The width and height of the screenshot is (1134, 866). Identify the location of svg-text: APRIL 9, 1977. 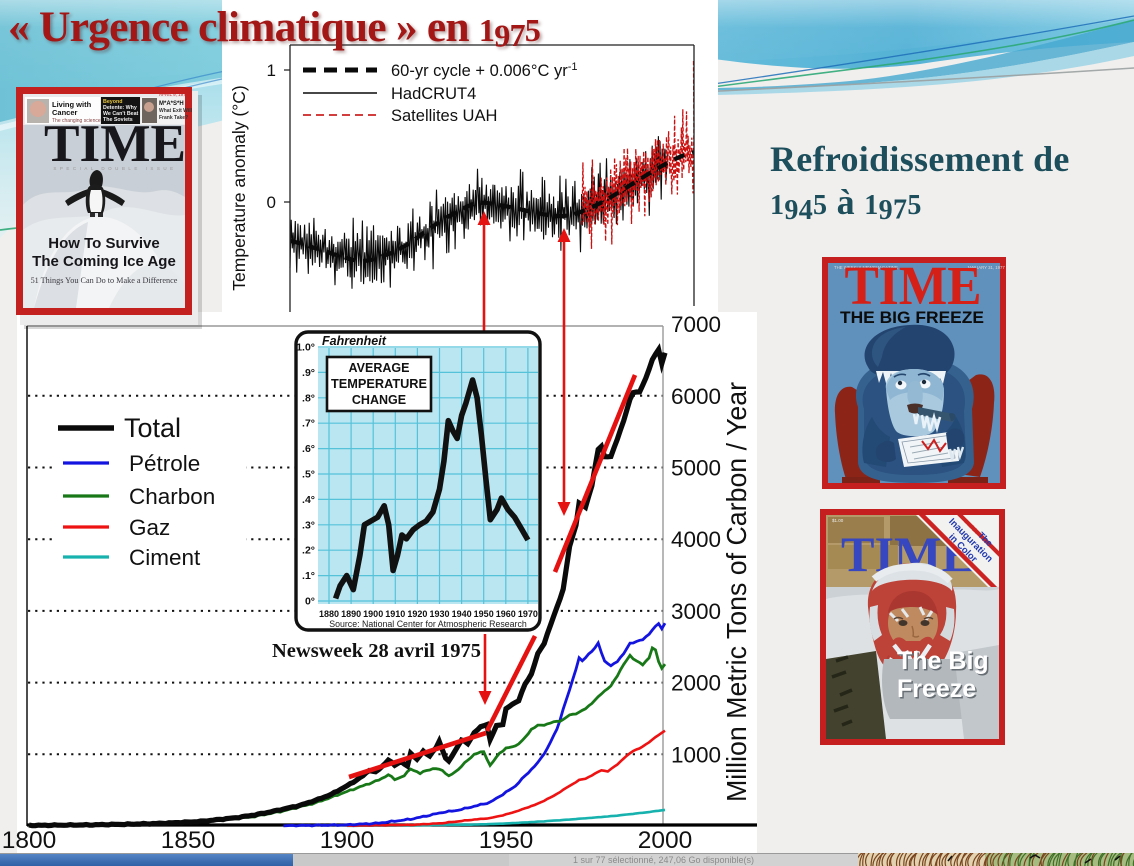
(174, 94).